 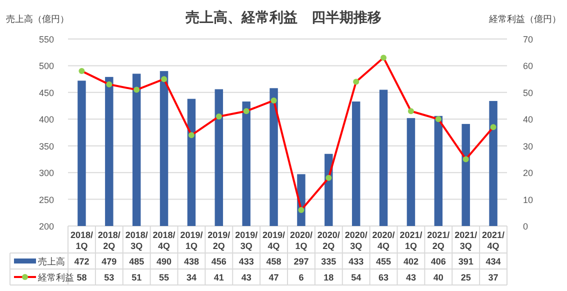 I want to click on x-tick-label: 2018/2Q, so click(x=109, y=240).